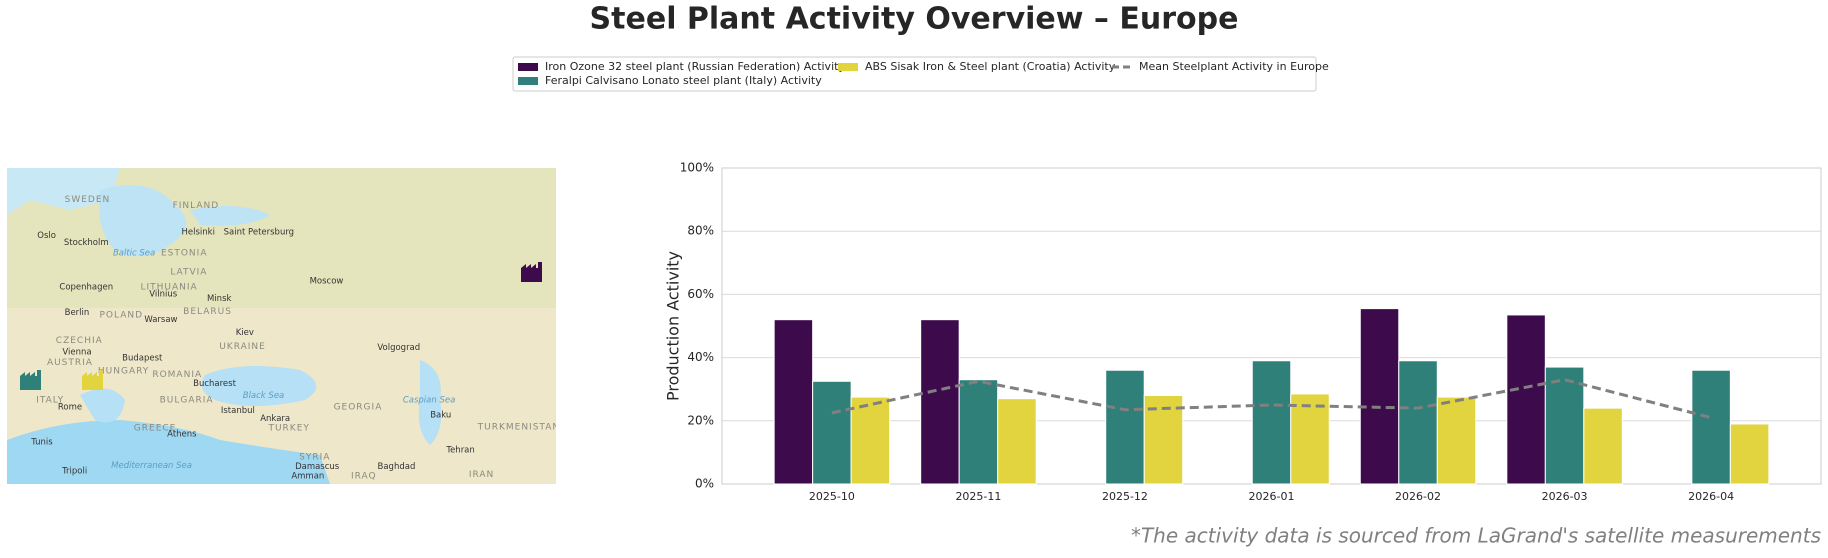 This screenshot has width=1828, height=558. Describe the element at coordinates (978, 496) in the screenshot. I see `x-tick-label: 2025-11` at that location.